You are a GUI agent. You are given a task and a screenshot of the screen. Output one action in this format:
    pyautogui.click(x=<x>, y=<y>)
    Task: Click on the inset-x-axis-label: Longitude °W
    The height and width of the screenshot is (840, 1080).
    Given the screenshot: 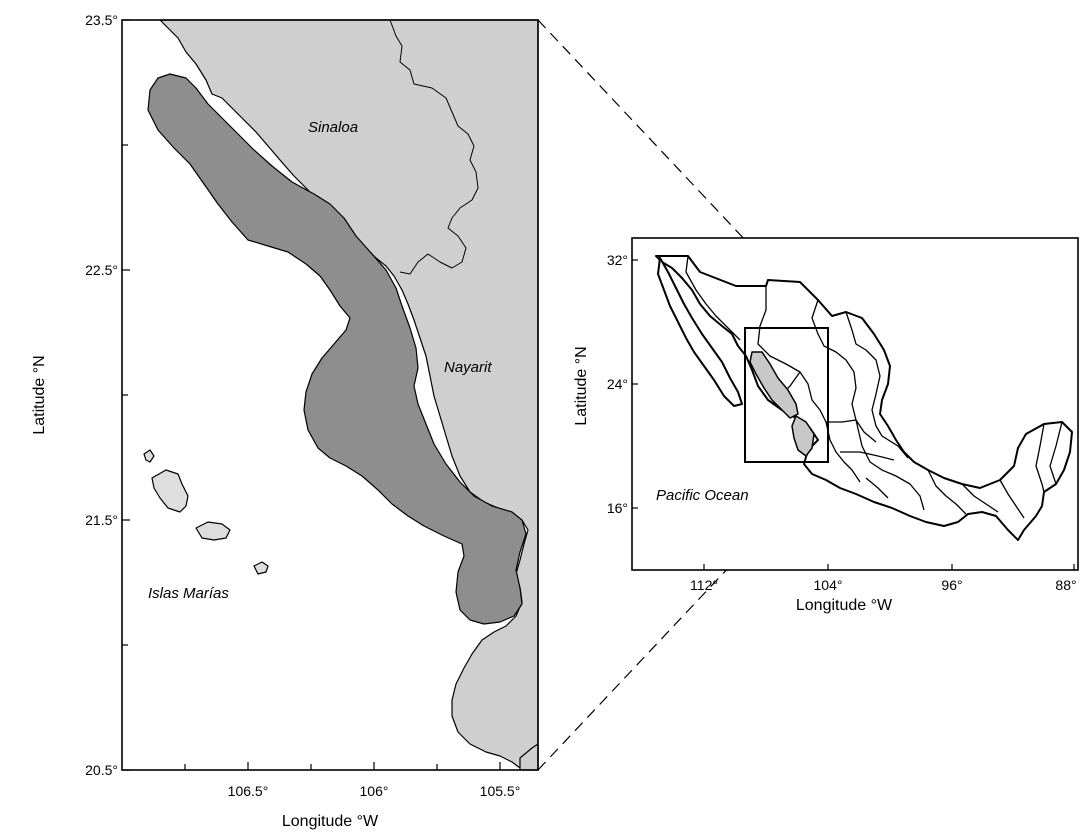 What is the action you would take?
    pyautogui.click(x=844, y=605)
    